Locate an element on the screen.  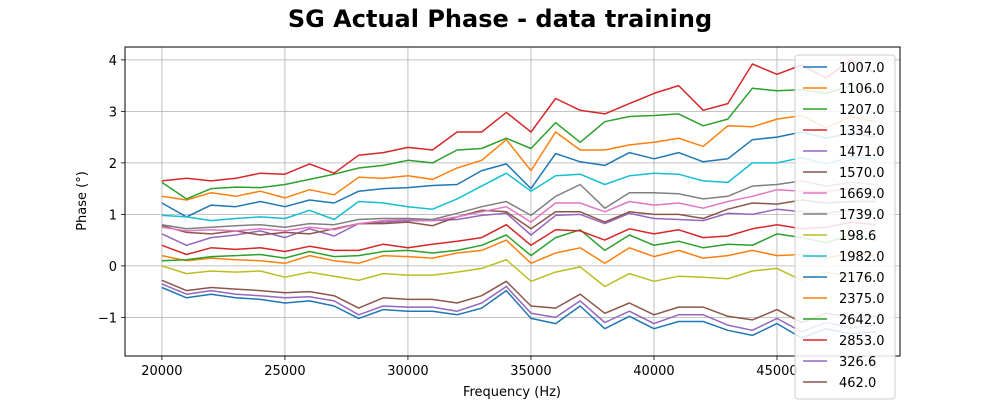
legend-entry-label: 1007.0 is located at coordinates (862, 68).